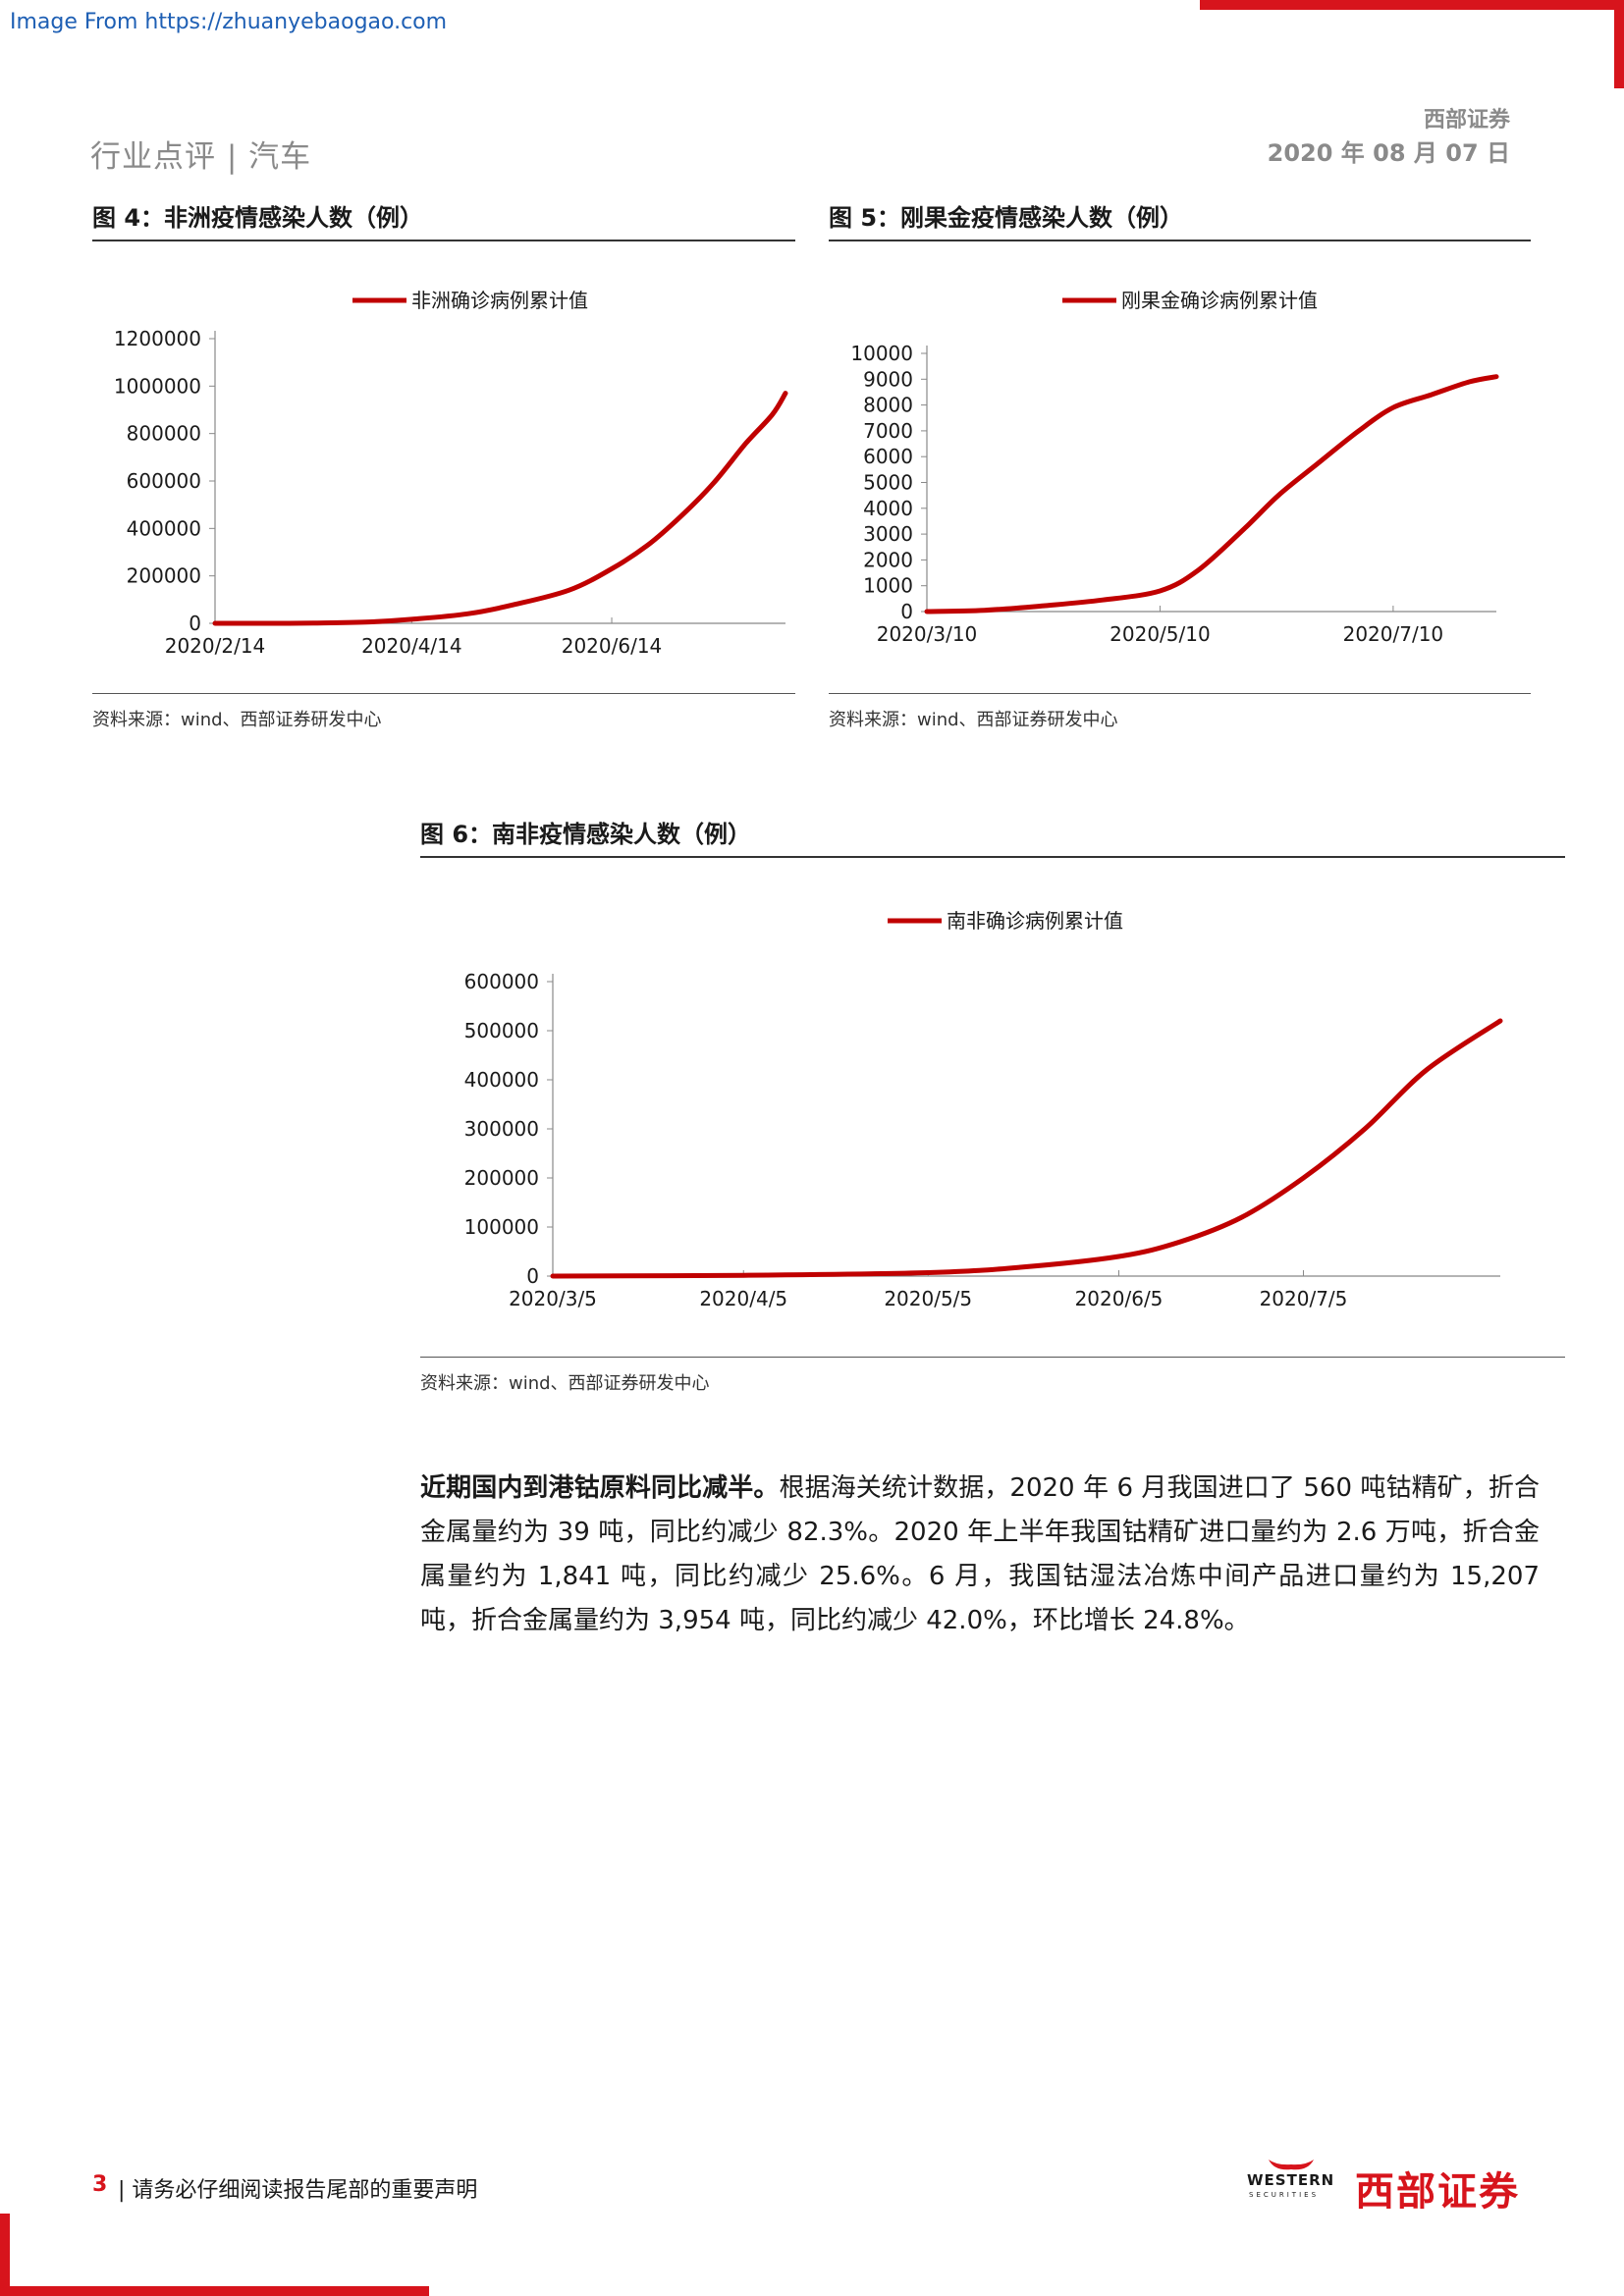 This screenshot has height=2296, width=1624. What do you see at coordinates (888, 508) in the screenshot?
I see `y-tick-label: 4000` at bounding box center [888, 508].